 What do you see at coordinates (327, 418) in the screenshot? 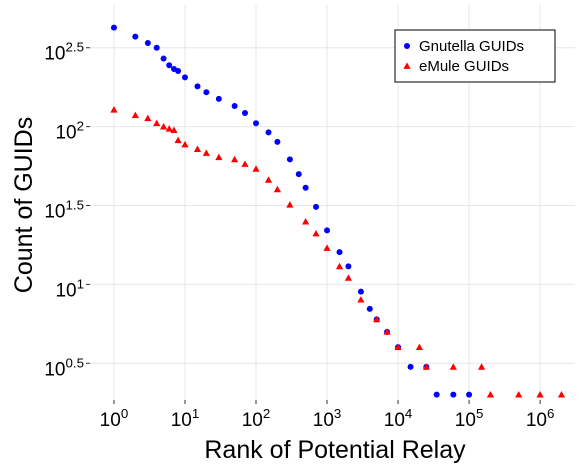
I see `x-tick-label: 10³` at bounding box center [327, 418].